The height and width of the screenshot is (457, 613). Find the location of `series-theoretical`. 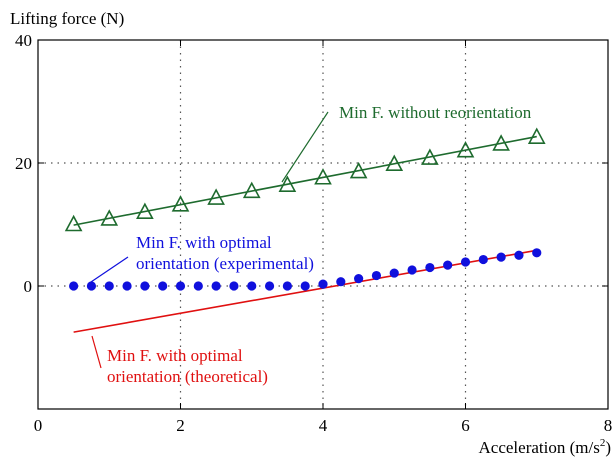

series-theoretical is located at coordinates (305, 291).